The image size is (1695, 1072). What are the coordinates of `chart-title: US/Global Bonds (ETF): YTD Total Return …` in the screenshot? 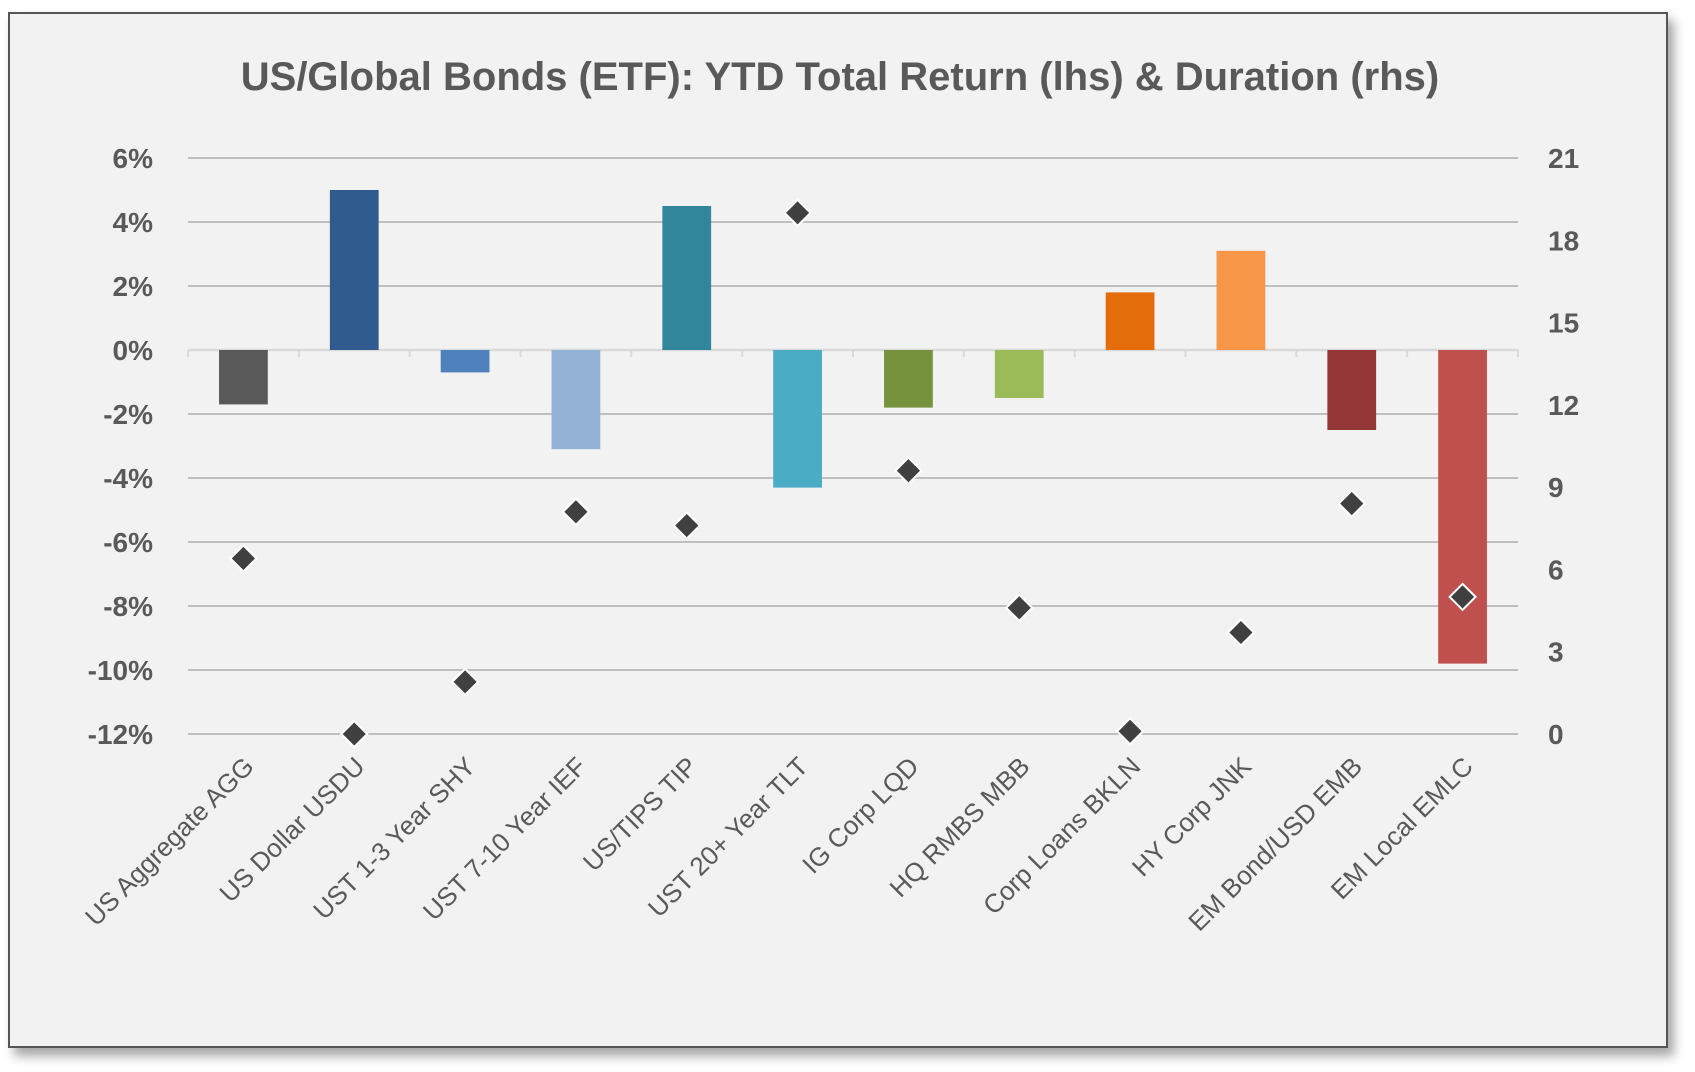 It's located at (840, 77).